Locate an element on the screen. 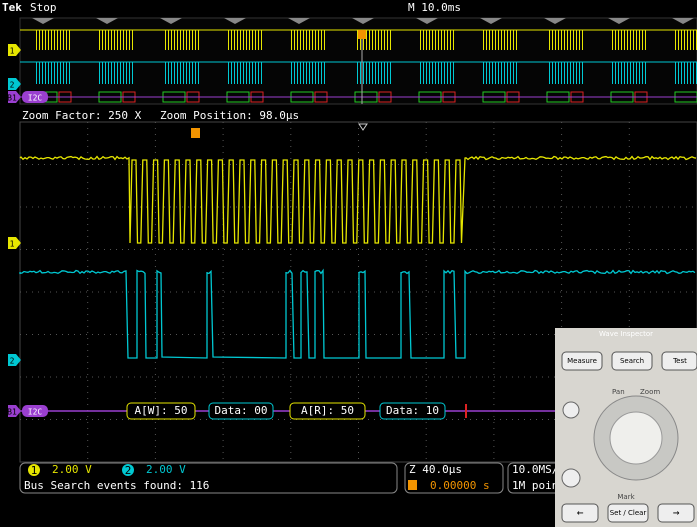 This screenshot has width=697, height=527. arrow: → is located at coordinates (676, 512).